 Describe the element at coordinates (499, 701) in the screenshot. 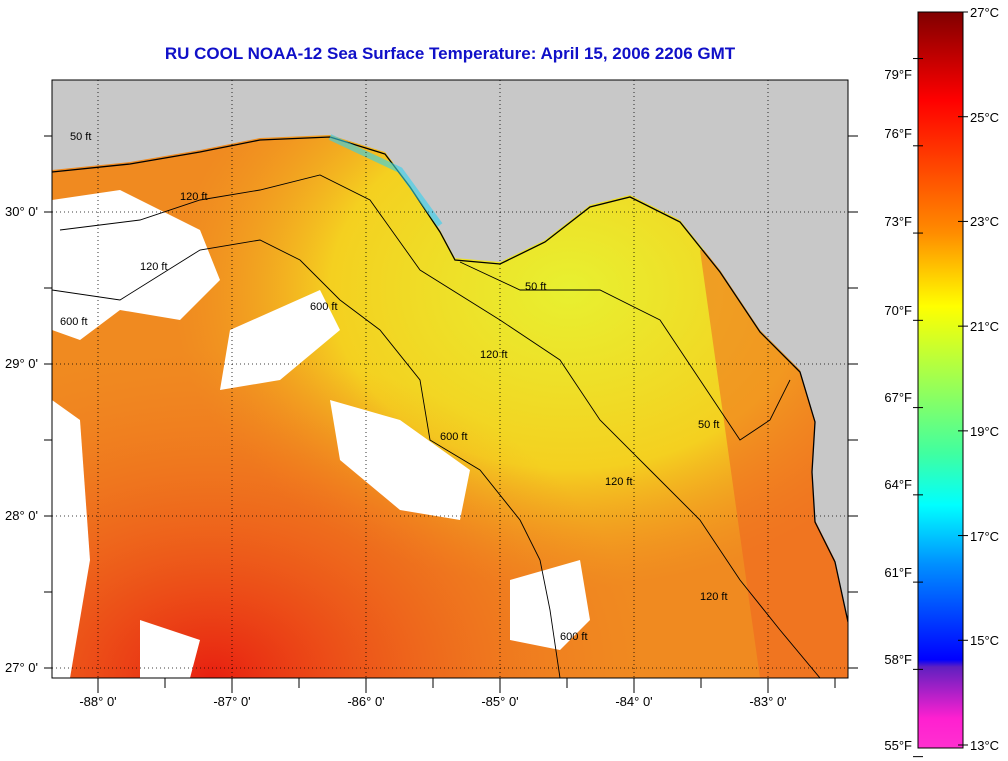

I see `lon-label: -85° 0'` at that location.